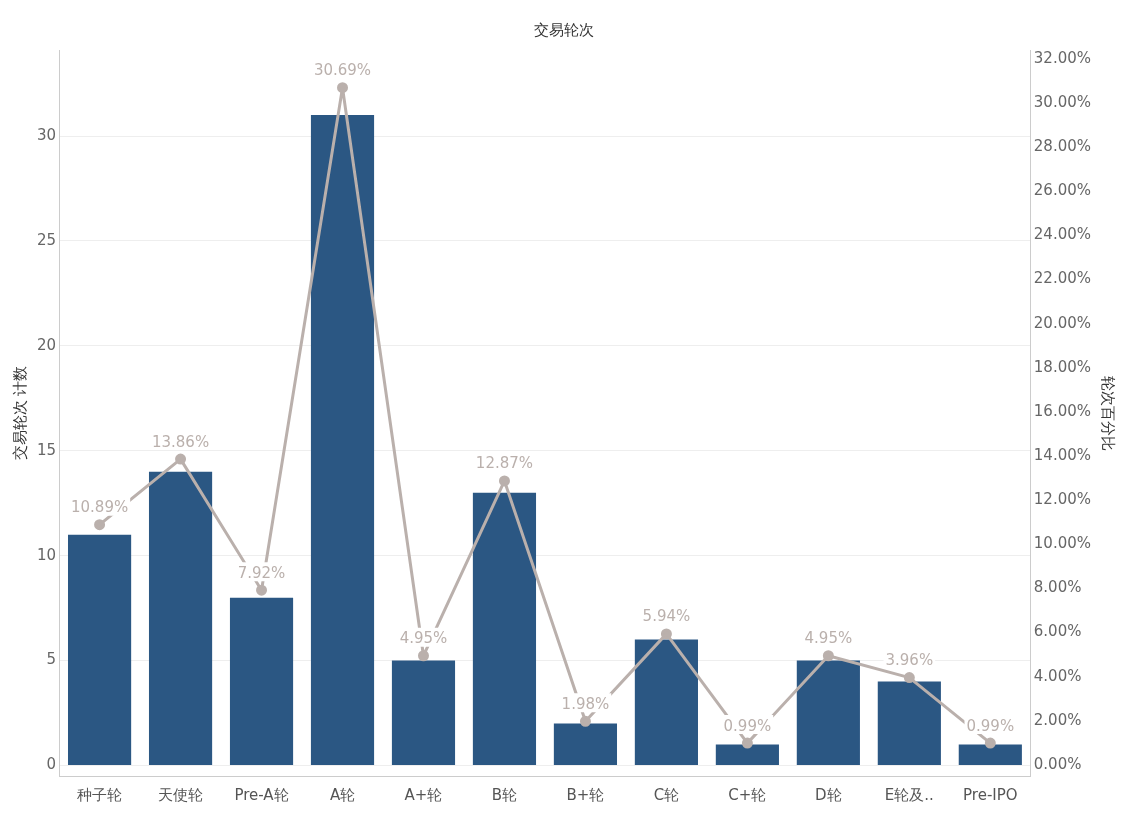 The image size is (1136, 815). I want to click on x-tick-label: E轮及.., so click(909, 794).